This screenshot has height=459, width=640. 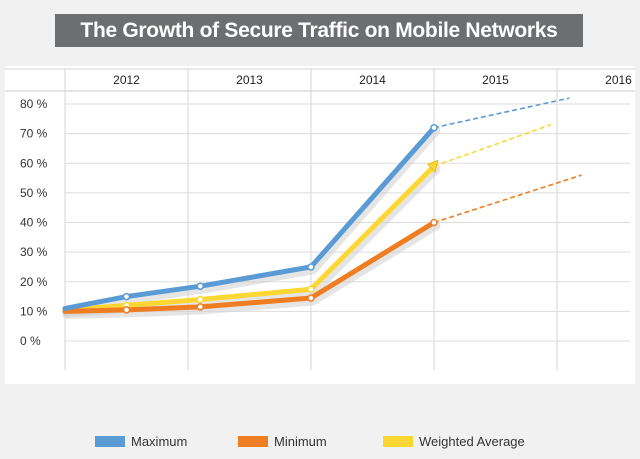 I want to click on legend-item-weighted-average: Weighted Average, so click(x=454, y=441).